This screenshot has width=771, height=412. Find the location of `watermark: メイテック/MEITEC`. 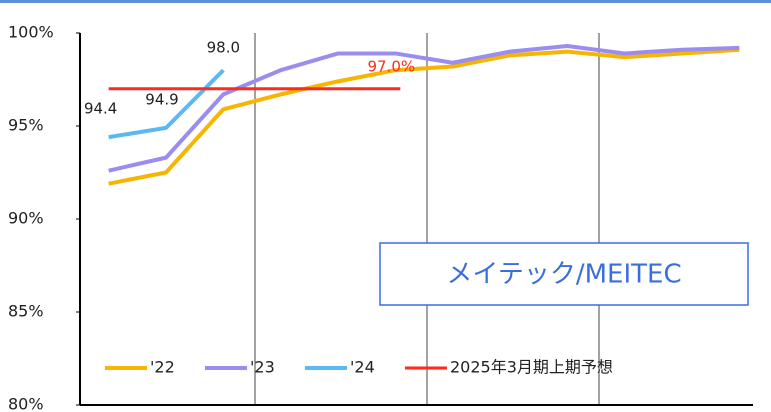

watermark: メイテック/MEITEC is located at coordinates (563, 275).